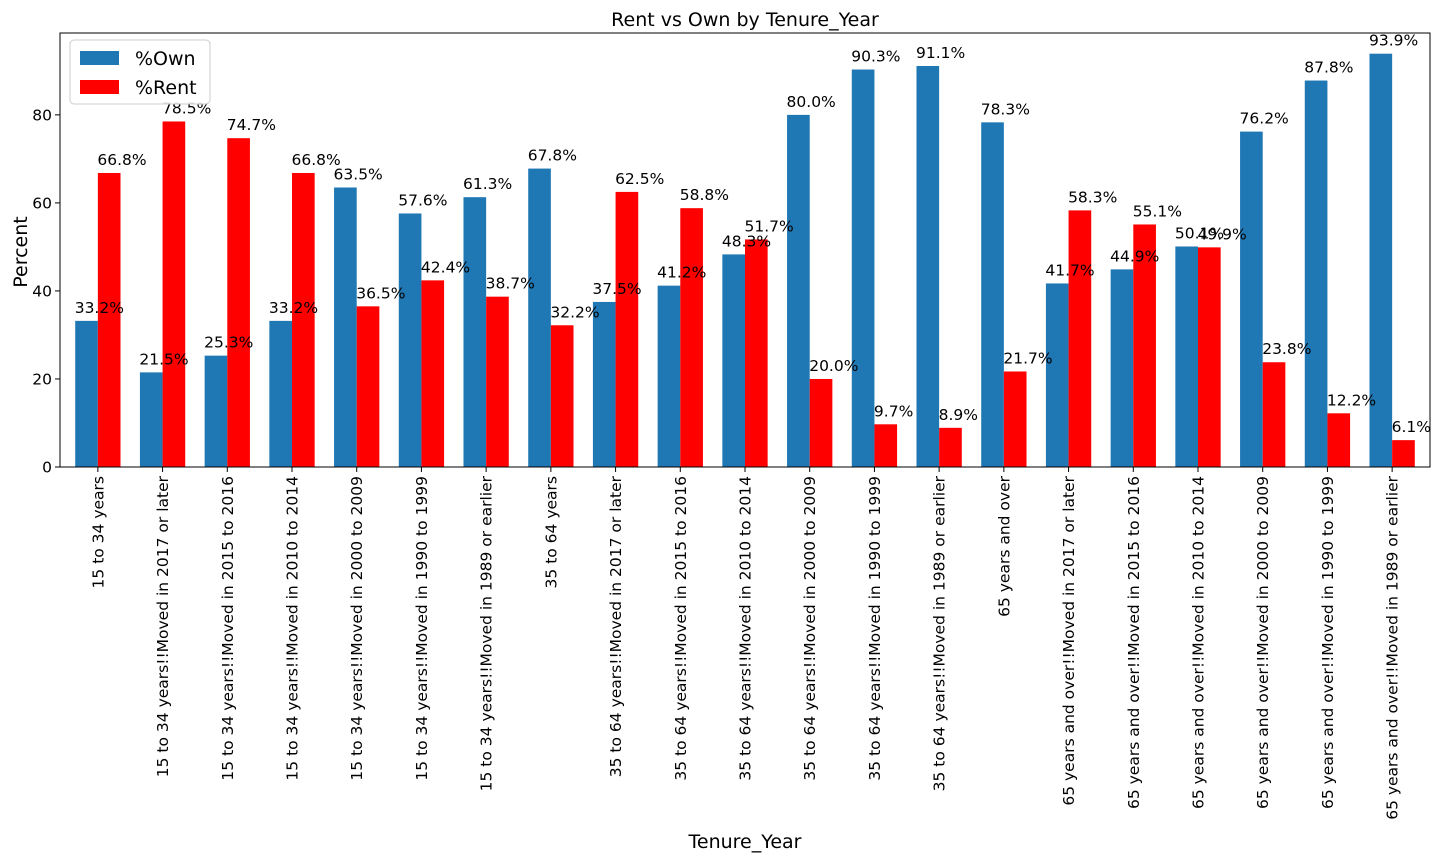 The width and height of the screenshot is (1440, 864). I want to click on chart-title: Rent vs Own by Tenure_Year, so click(745, 20).